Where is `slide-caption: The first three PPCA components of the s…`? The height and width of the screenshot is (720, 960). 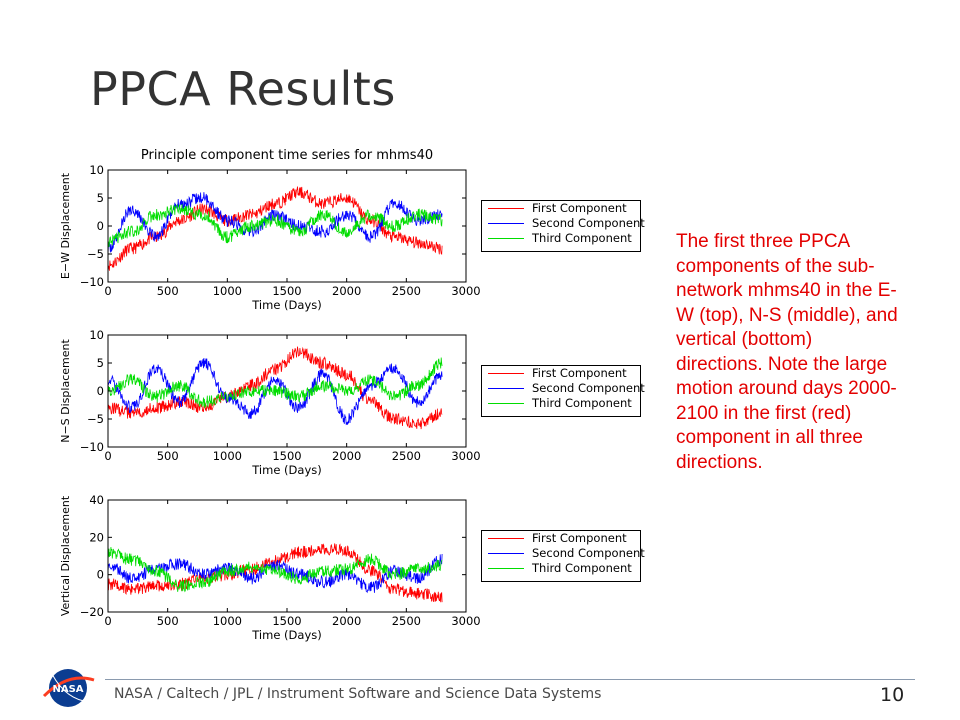 slide-caption: The first three PPCA components of the s… is located at coordinates (787, 352).